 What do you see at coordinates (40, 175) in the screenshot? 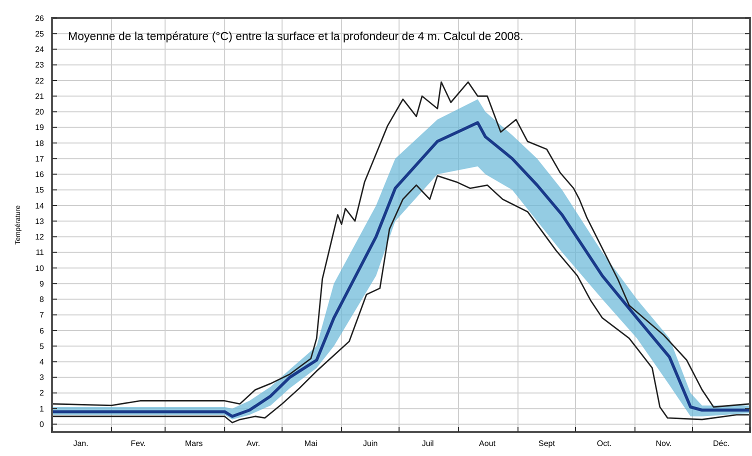
I see `y-tick-label: 16` at bounding box center [40, 175].